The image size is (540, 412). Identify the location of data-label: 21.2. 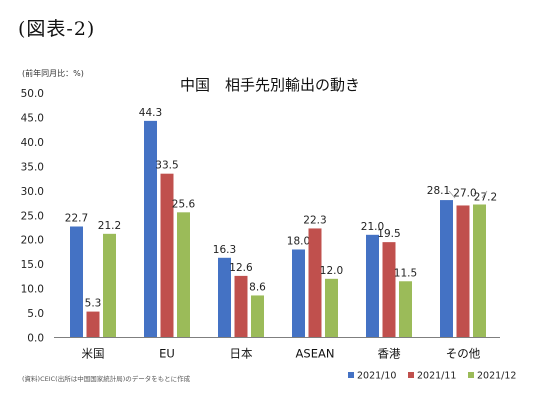
(109, 226).